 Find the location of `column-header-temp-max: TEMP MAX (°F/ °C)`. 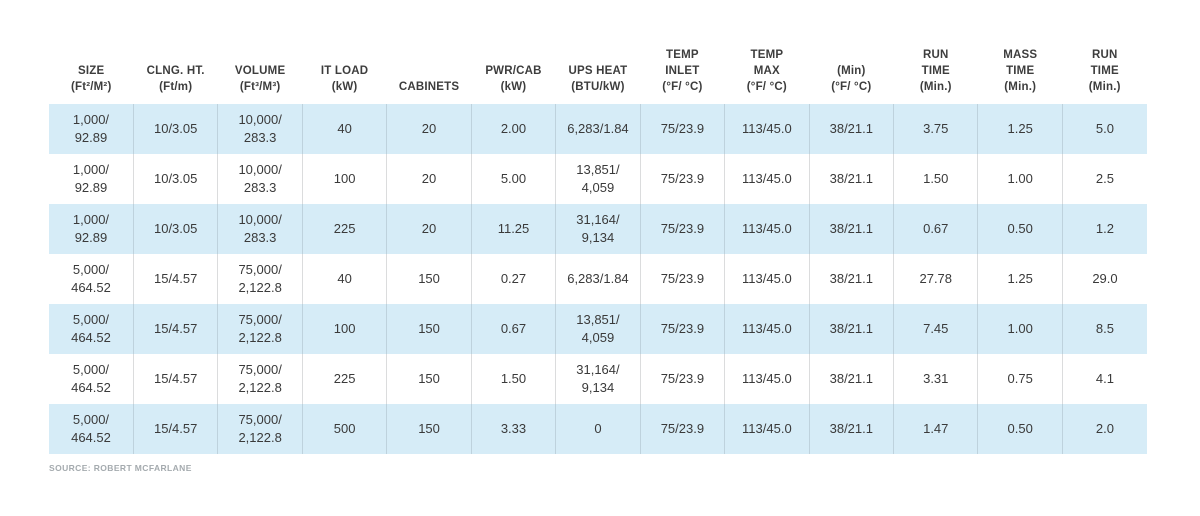

column-header-temp-max: TEMP MAX (°F/ °C) is located at coordinates (766, 70).